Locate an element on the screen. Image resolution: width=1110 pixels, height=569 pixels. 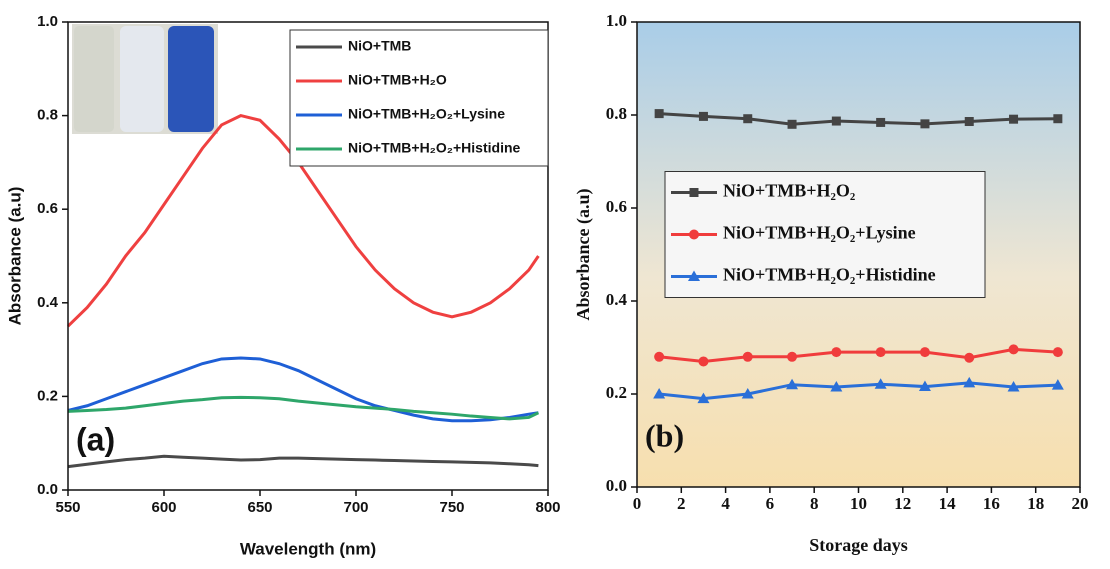
vial-photo is located at coordinates (145, 79).